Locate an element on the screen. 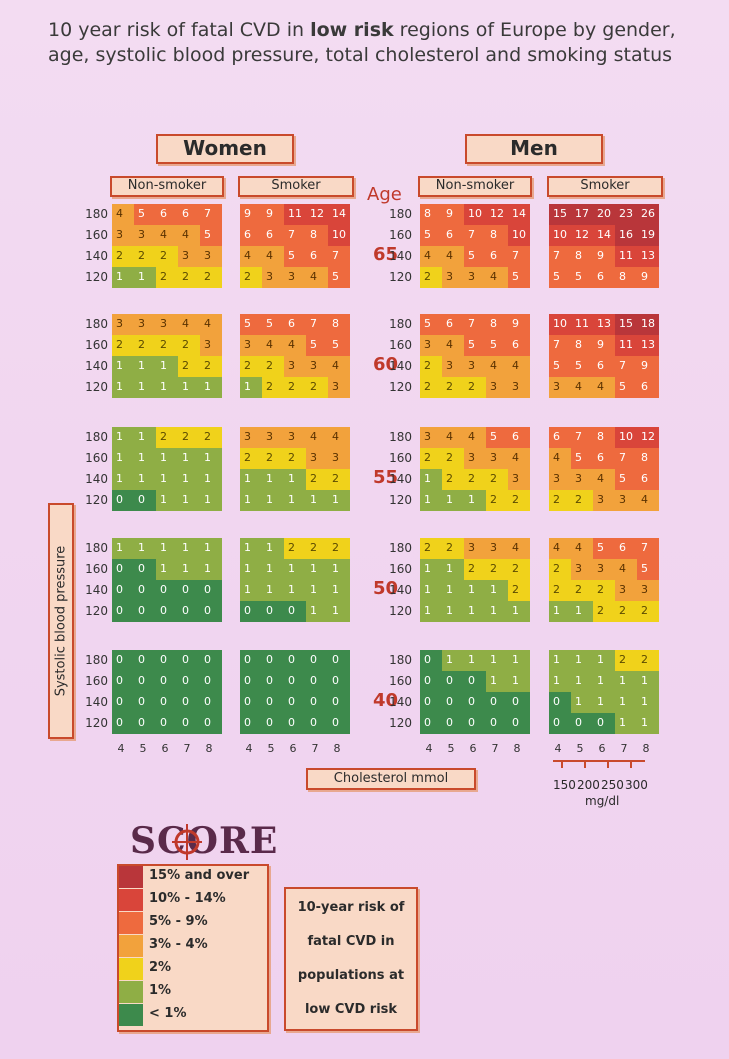  sbp-tick-label: 160 is located at coordinates (96, 458).